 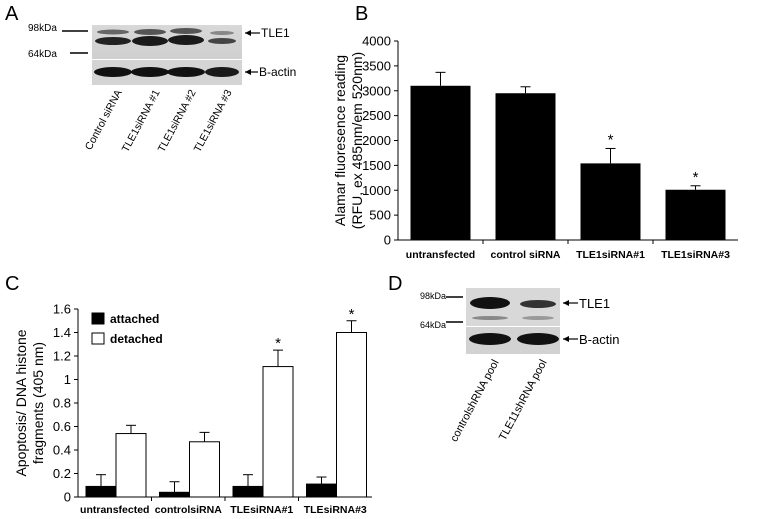 I want to click on y-axis-label-line: (RFU, ex 485nm/em 520nm), so click(x=357, y=140).